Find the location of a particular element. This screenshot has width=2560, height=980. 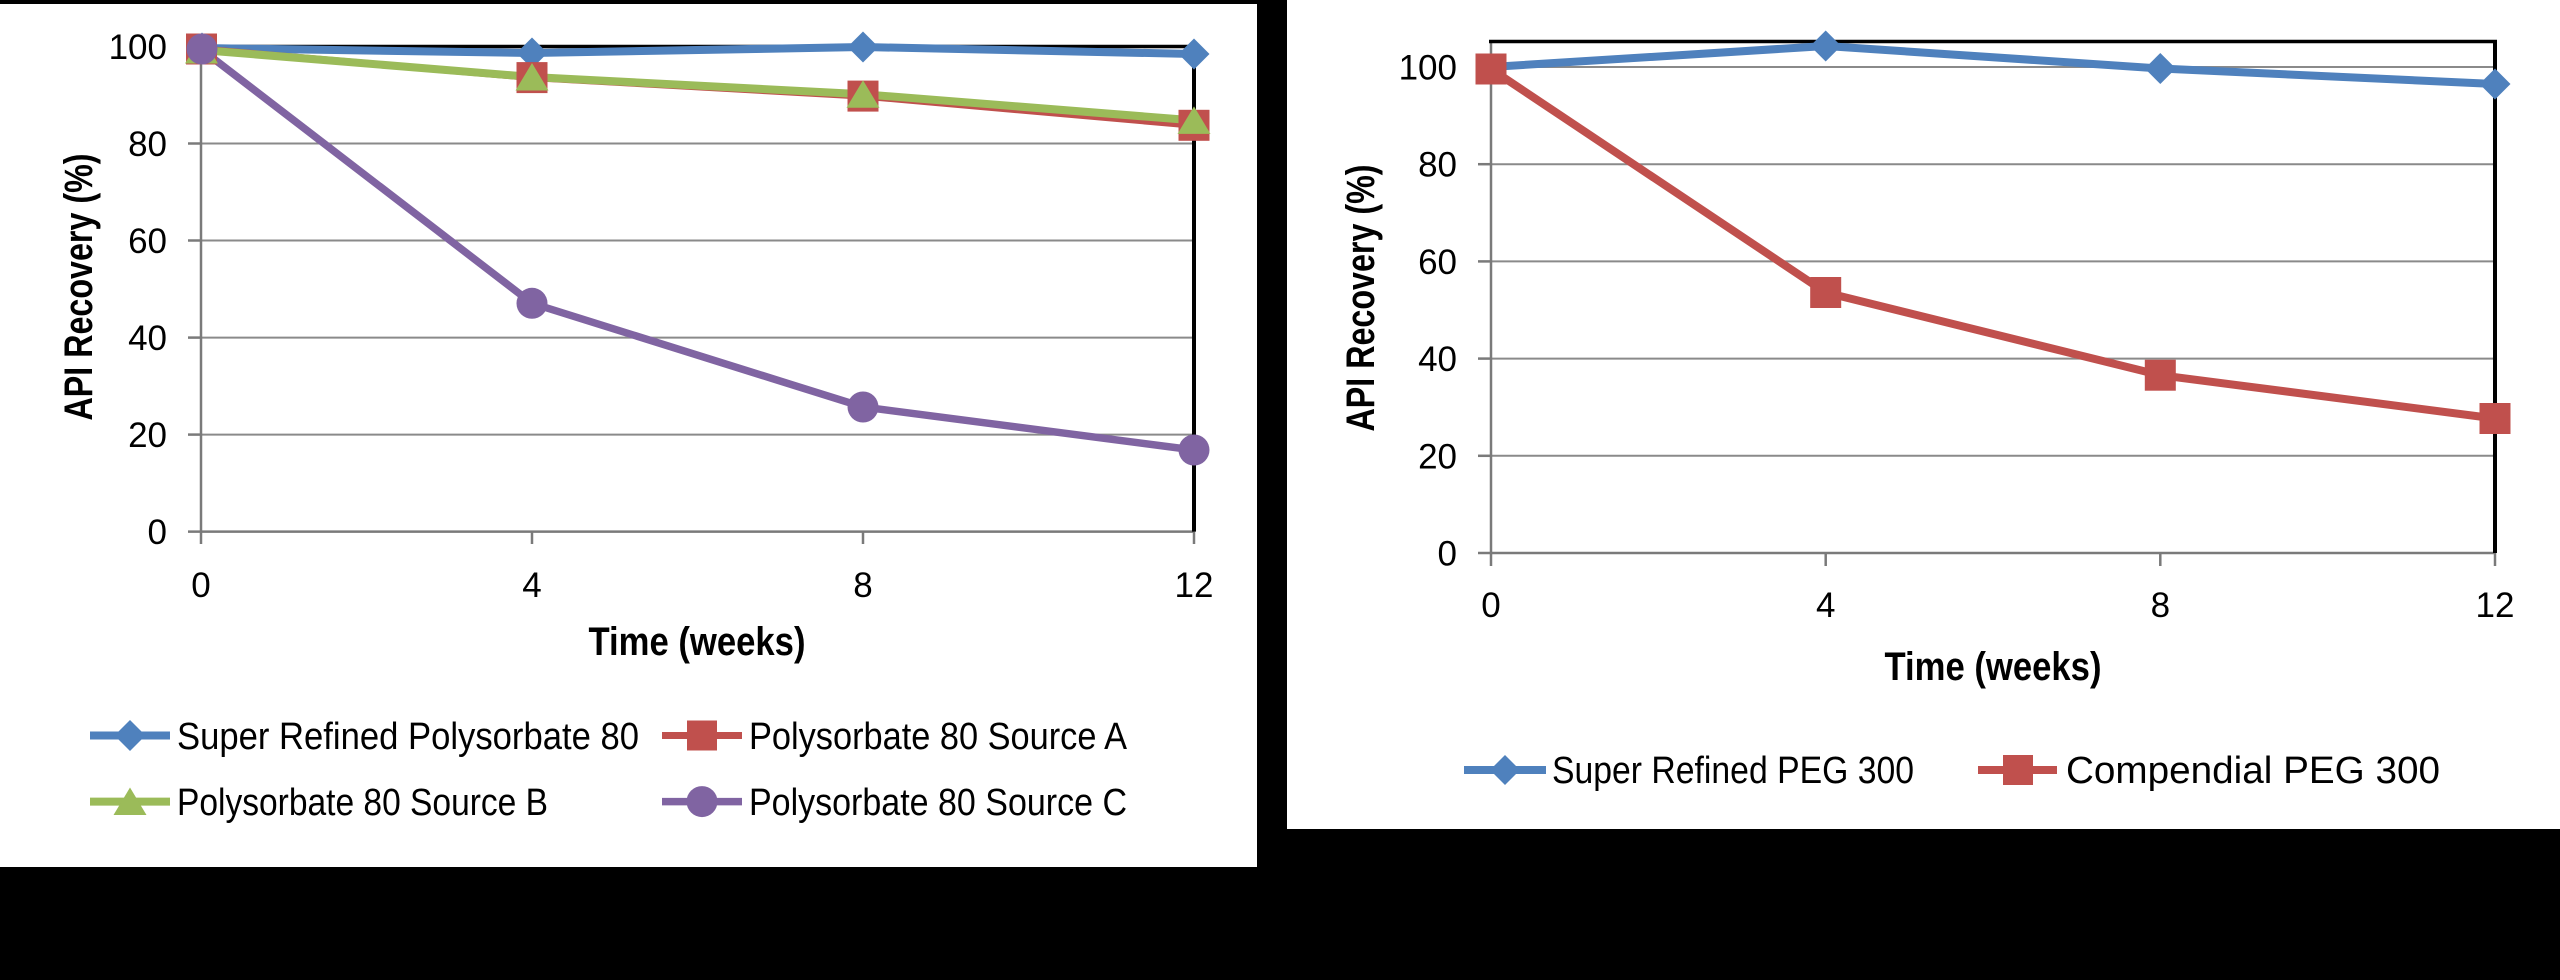

svg-text: Polysorbate 80 Source C is located at coordinates (938, 803).